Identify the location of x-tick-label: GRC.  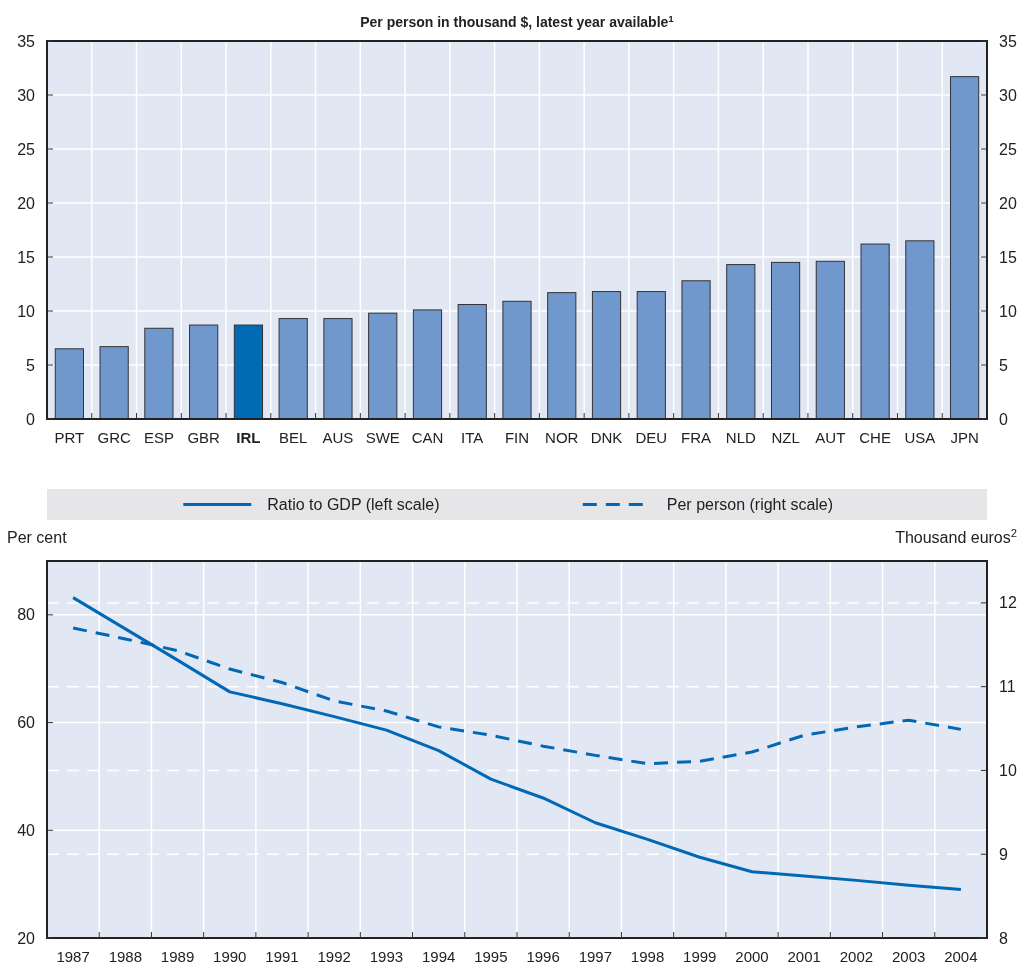
(114, 437).